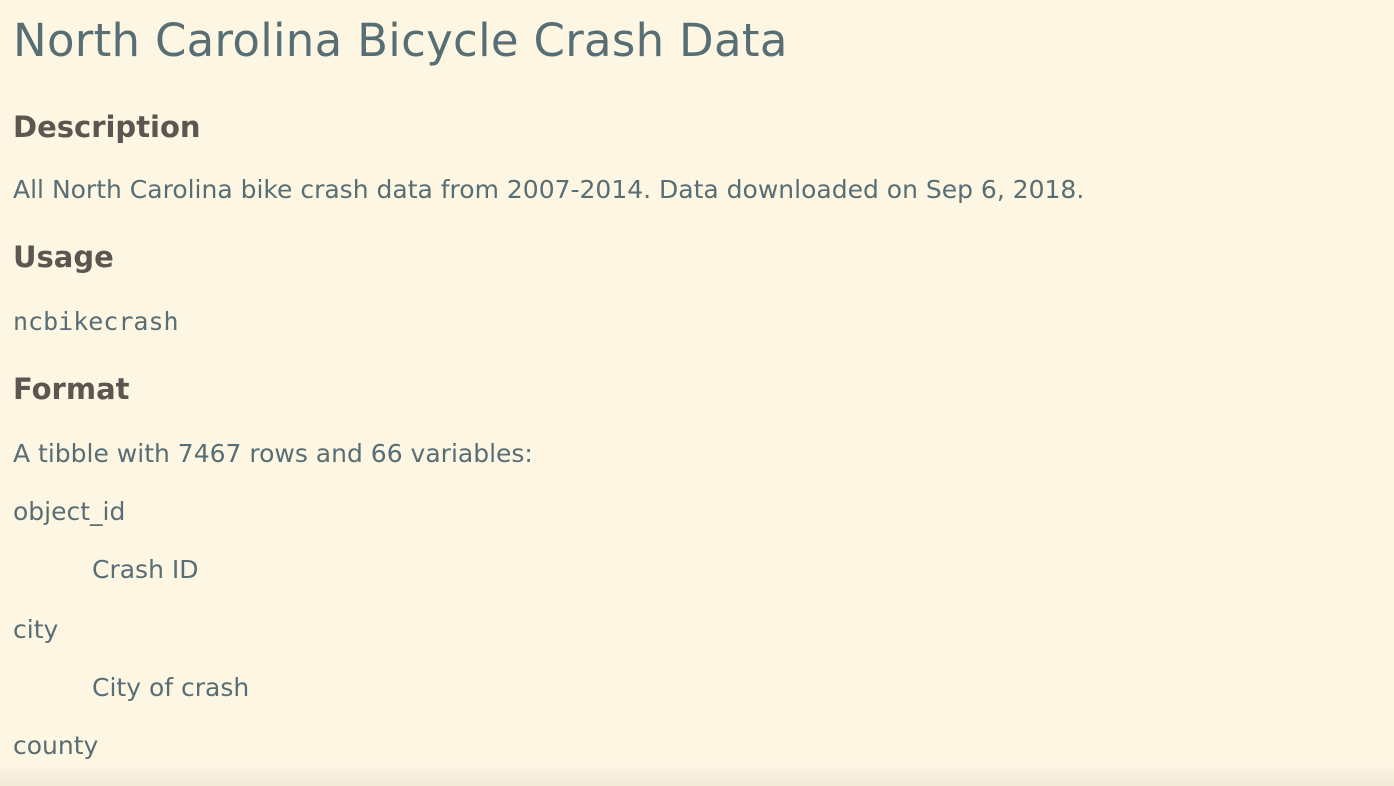 Image resolution: width=1394 pixels, height=786 pixels. What do you see at coordinates (56, 745) in the screenshot?
I see `variable-name-county: county` at bounding box center [56, 745].